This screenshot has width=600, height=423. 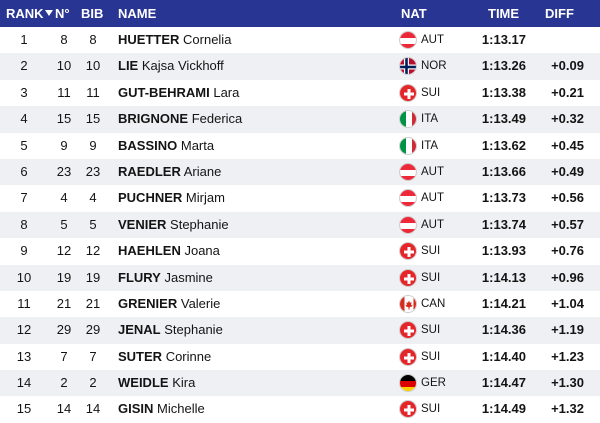 What do you see at coordinates (48, 13) in the screenshot?
I see `sort-arrow-icon` at bounding box center [48, 13].